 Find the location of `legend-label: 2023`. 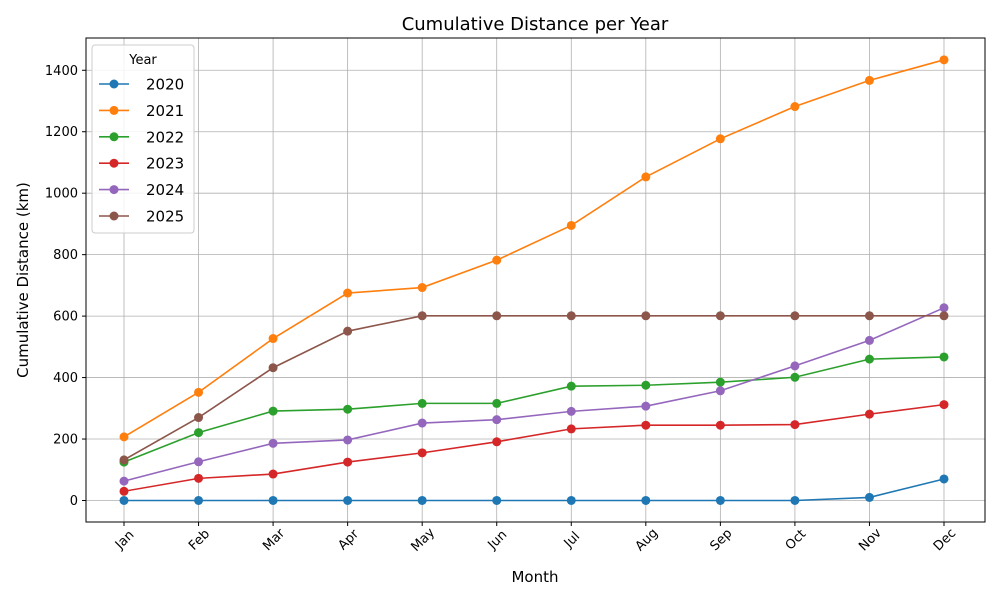

legend-label: 2023 is located at coordinates (165, 164).